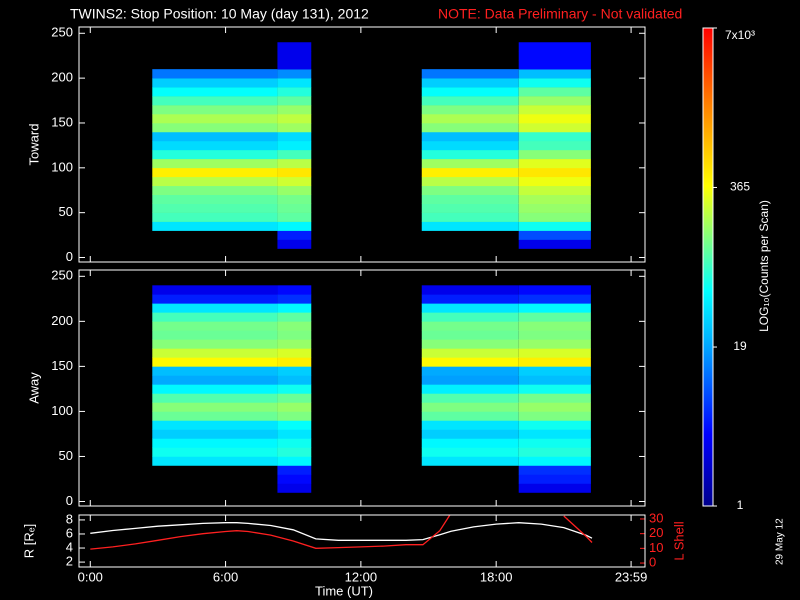 This screenshot has width=800, height=600. What do you see at coordinates (678, 540) in the screenshot?
I see `y2-axis-label: L Shell` at bounding box center [678, 540].